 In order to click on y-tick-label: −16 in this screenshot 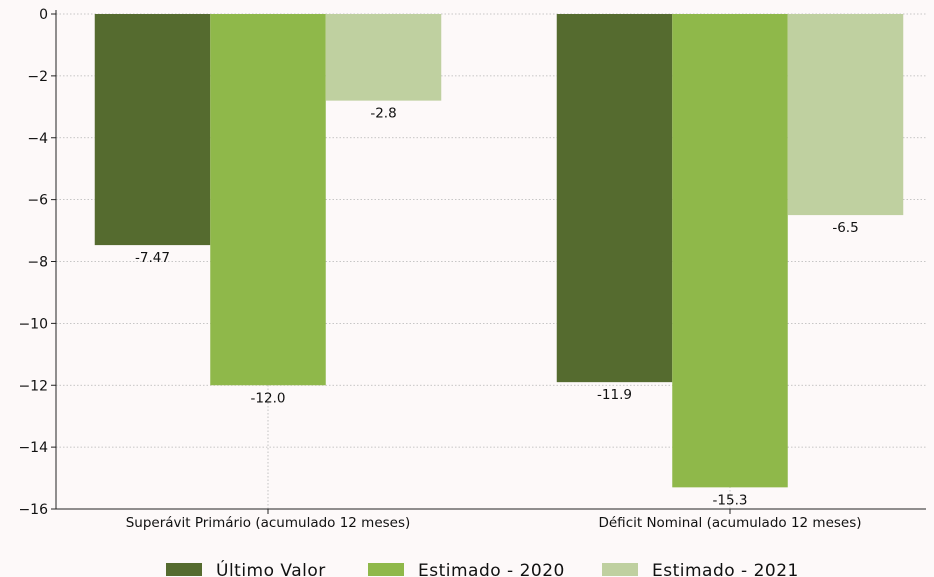, I will do `click(33, 510)`.